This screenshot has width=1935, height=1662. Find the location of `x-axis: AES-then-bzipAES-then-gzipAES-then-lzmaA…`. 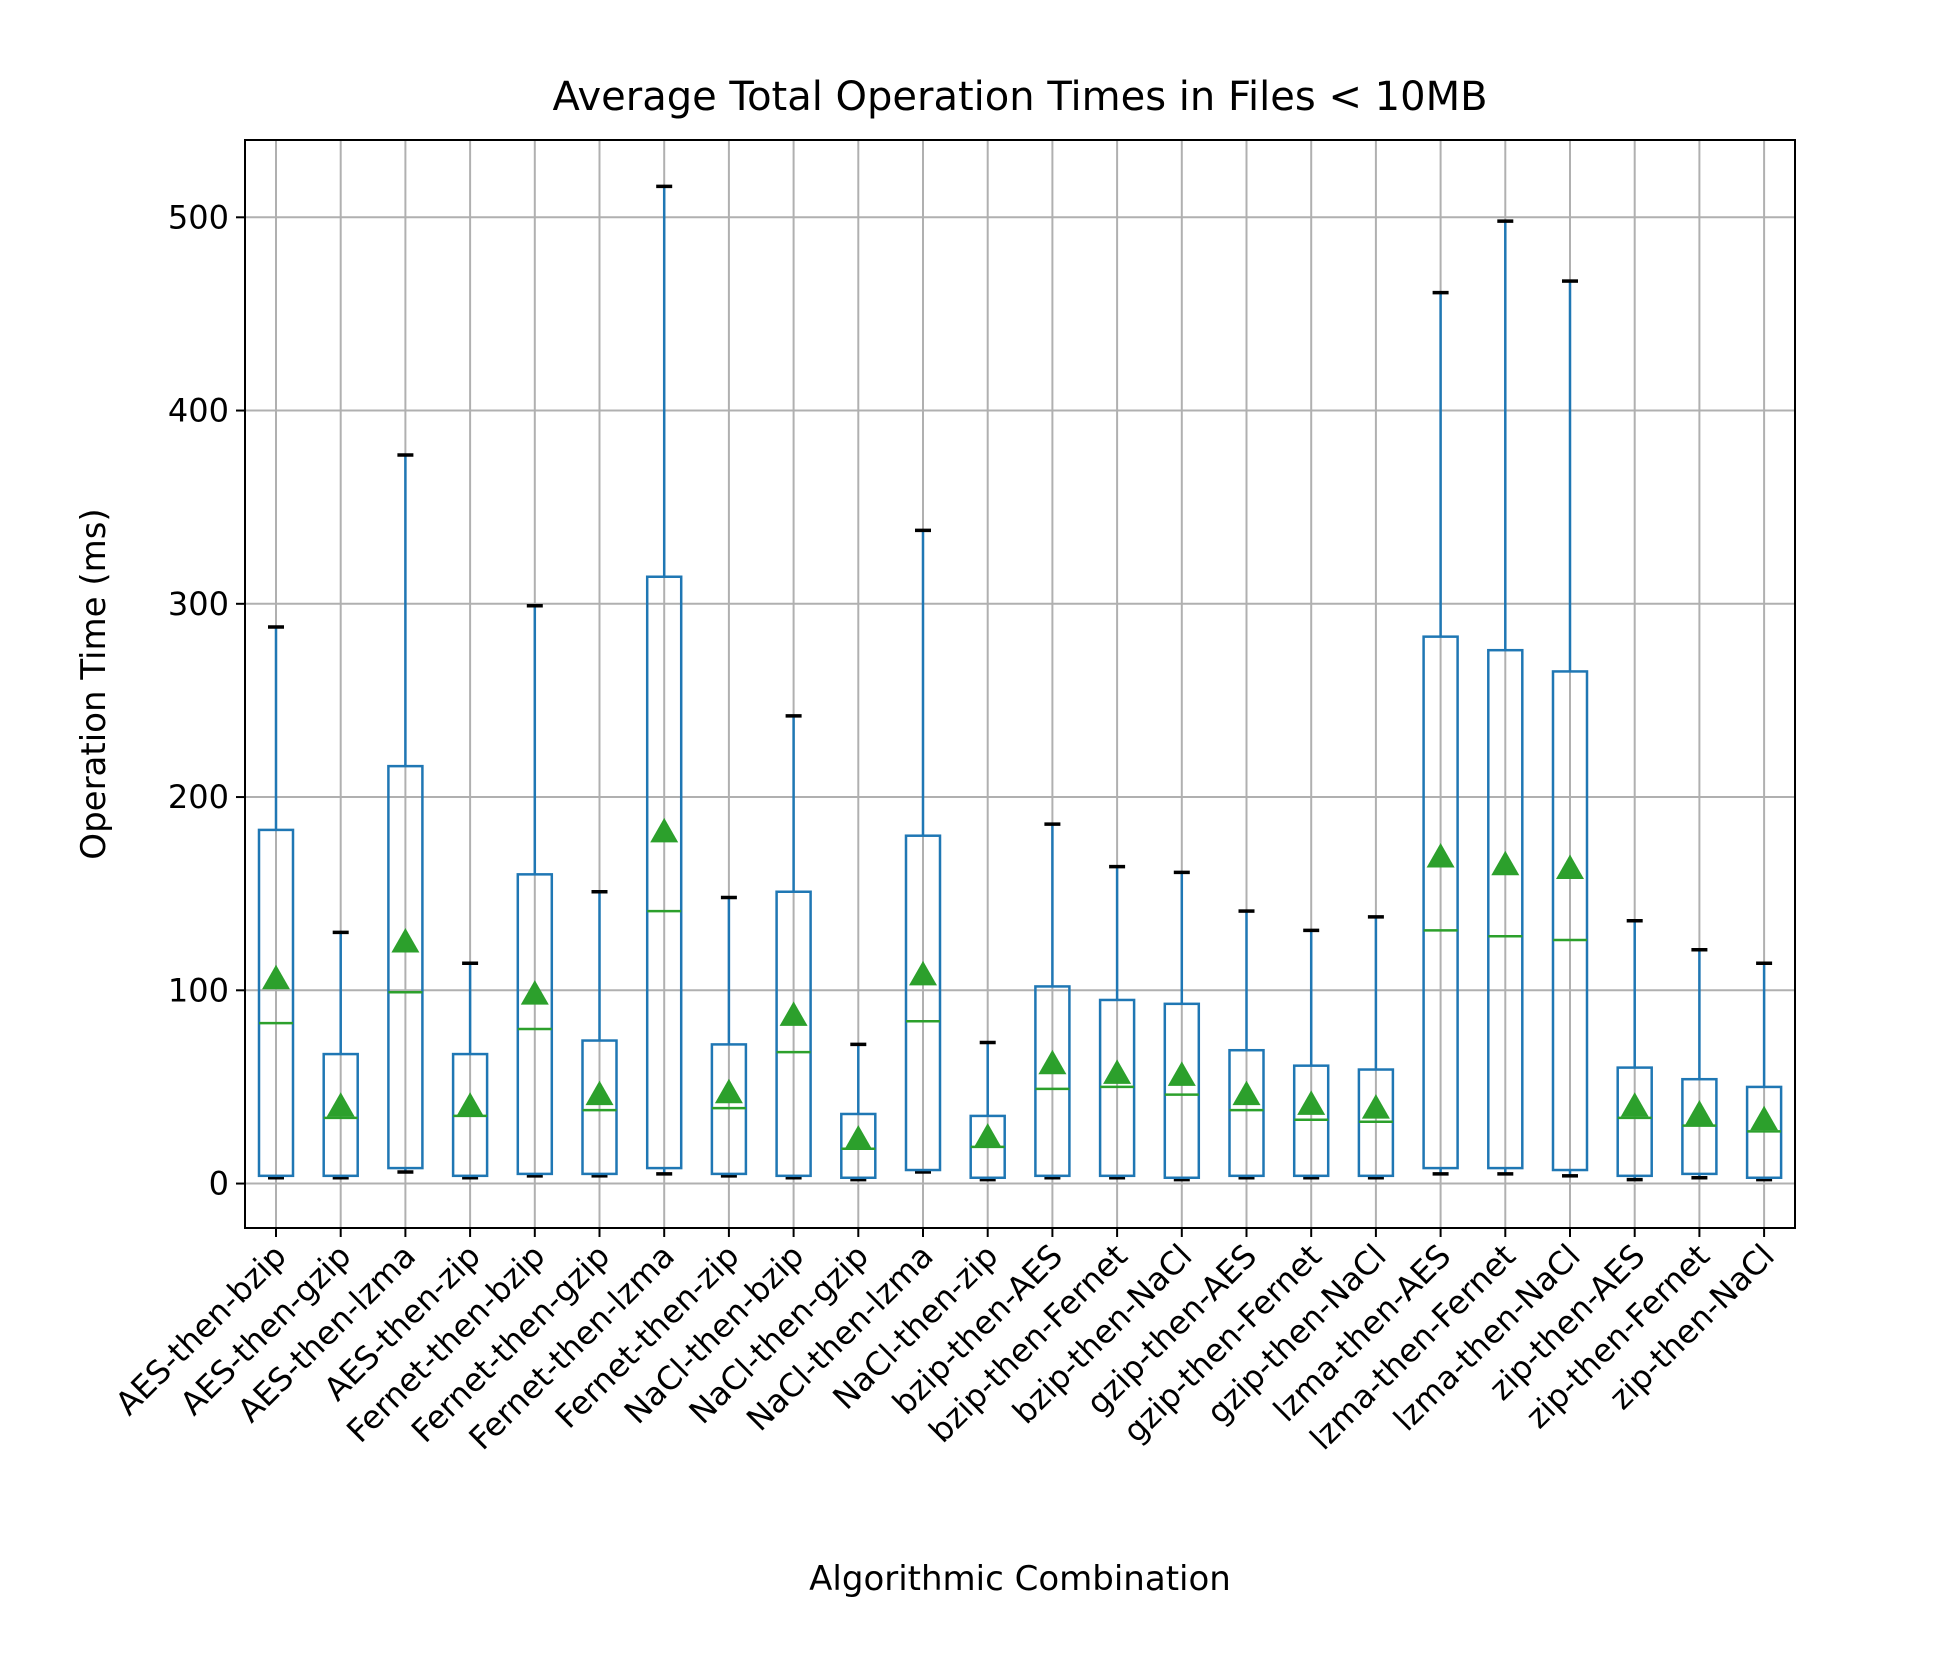

x-axis: AES-then-bzipAES-then-gzipAES-then-lzmaA… is located at coordinates (945, 1342).